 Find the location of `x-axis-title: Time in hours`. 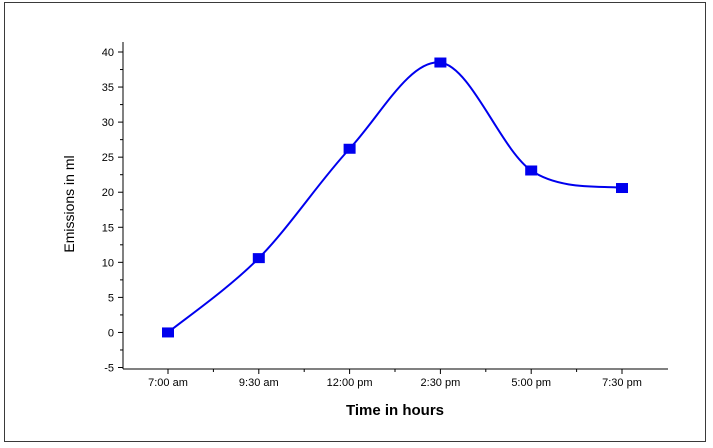

x-axis-title: Time in hours is located at coordinates (395, 410).